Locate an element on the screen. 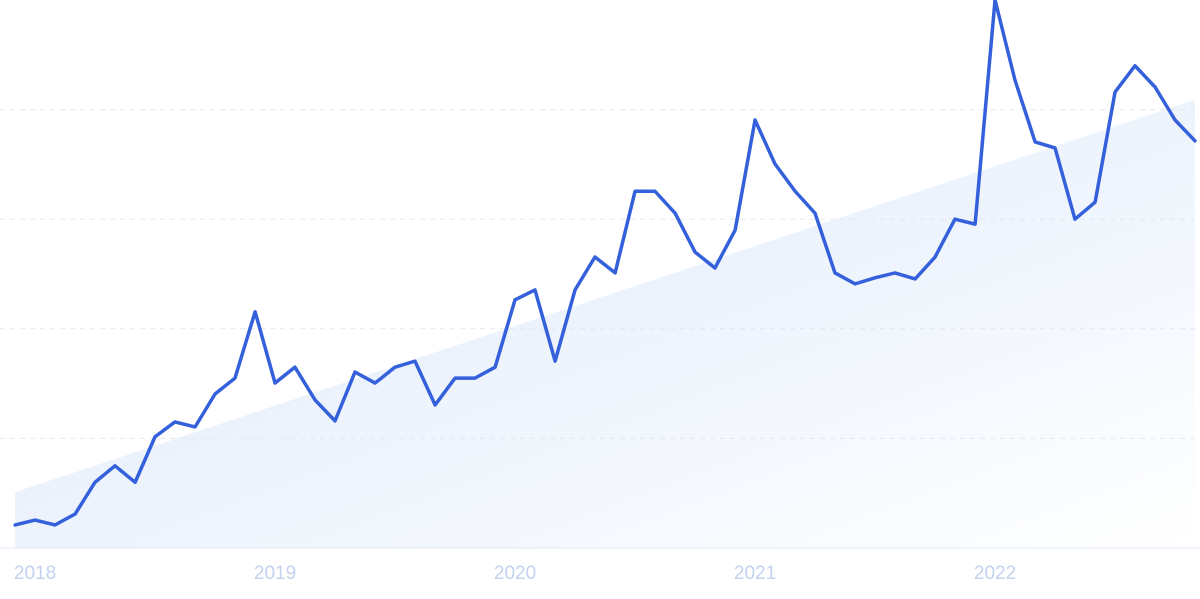 The height and width of the screenshot is (599, 1200). x-tick-label: 2019 is located at coordinates (275, 573).